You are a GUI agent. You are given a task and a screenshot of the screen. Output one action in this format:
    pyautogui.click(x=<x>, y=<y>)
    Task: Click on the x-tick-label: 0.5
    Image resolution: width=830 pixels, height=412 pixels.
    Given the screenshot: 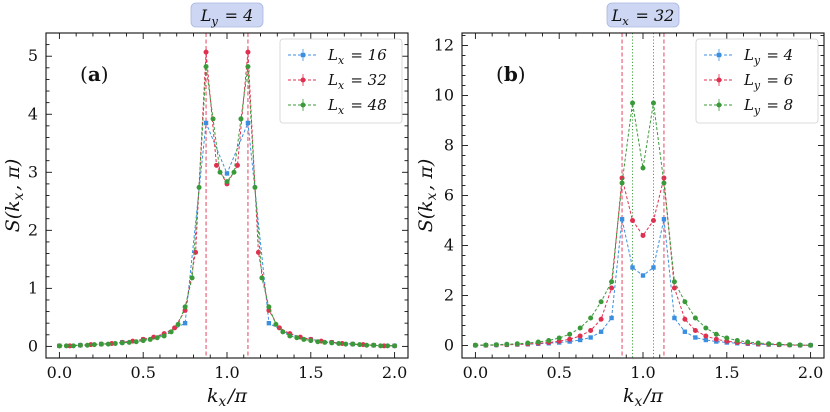 What is the action you would take?
    pyautogui.click(x=142, y=372)
    